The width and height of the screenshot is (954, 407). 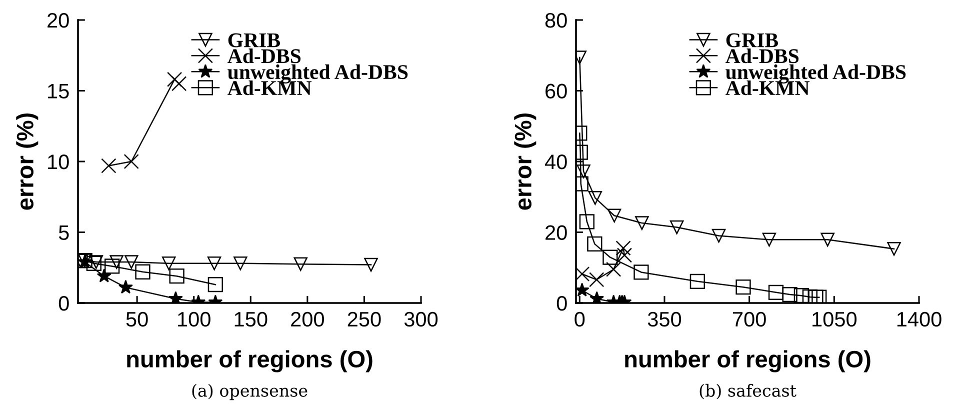 I want to click on x-tick-label: 1400, so click(x=919, y=319).